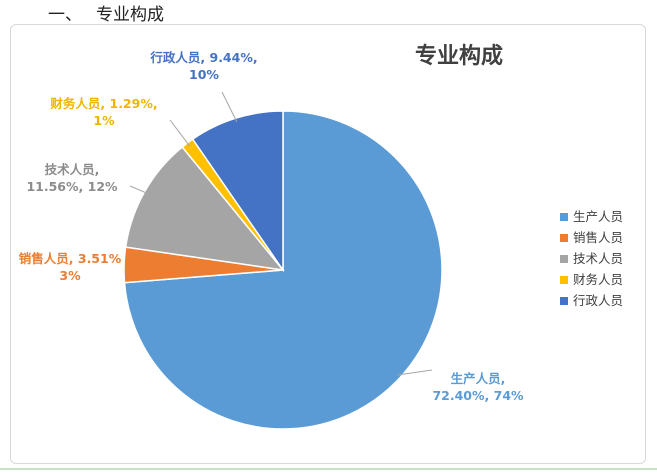  I want to click on data-label-line1-1: 生产人员,, so click(478, 378).